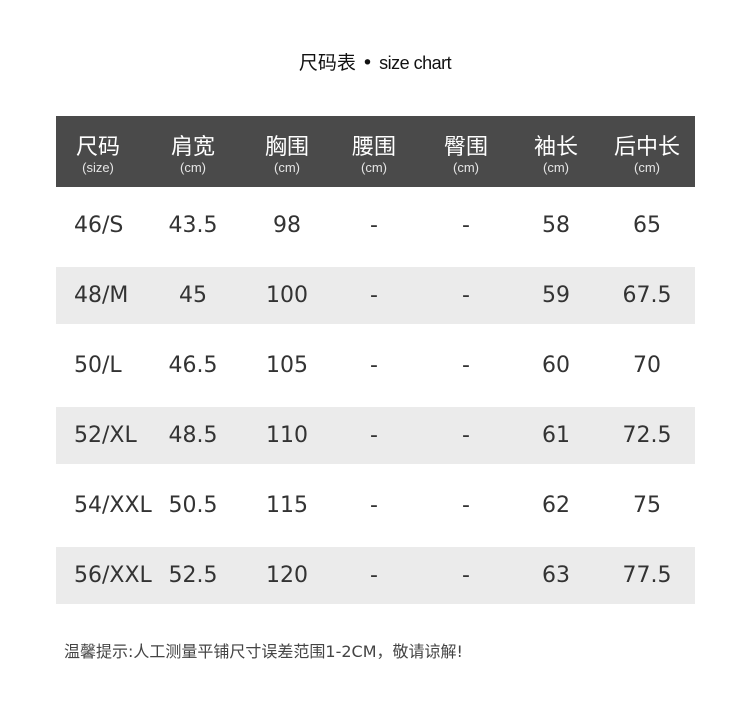  I want to click on table-cell: 61, so click(556, 435).